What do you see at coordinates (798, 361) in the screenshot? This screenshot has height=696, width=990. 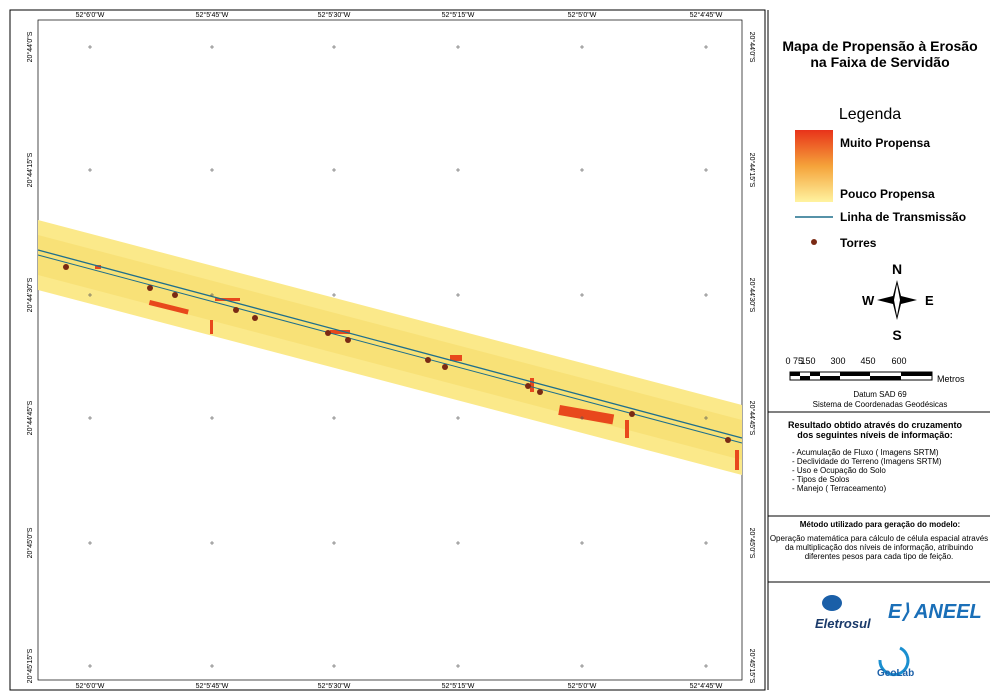 I see `scale-label: 75` at bounding box center [798, 361].